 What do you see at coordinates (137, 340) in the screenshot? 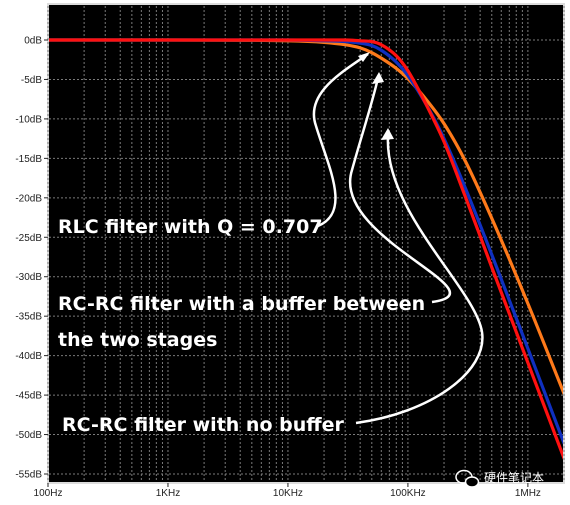
I see `annotation-buffered-line2: the two stages` at bounding box center [137, 340].